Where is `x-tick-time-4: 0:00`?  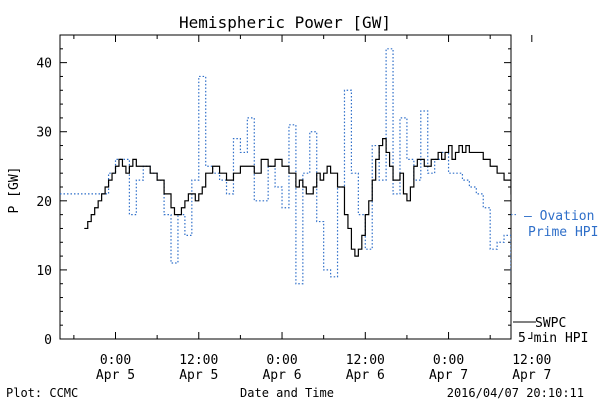
x-tick-time-4: 0:00 is located at coordinates (448, 360).